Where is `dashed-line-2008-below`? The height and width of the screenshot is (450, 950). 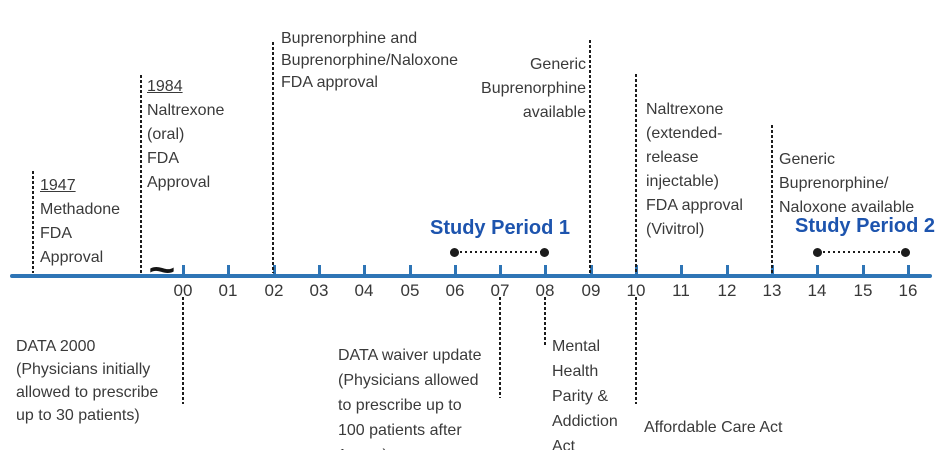 dashed-line-2008-below is located at coordinates (545, 321).